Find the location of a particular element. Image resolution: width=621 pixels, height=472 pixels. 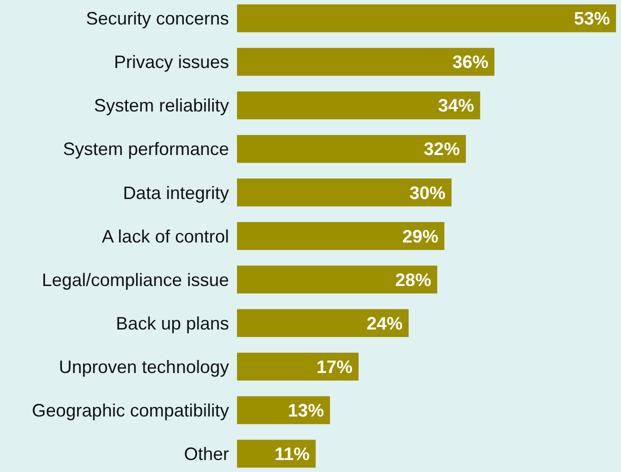

y-tick-label: Back up plans is located at coordinates (172, 323).